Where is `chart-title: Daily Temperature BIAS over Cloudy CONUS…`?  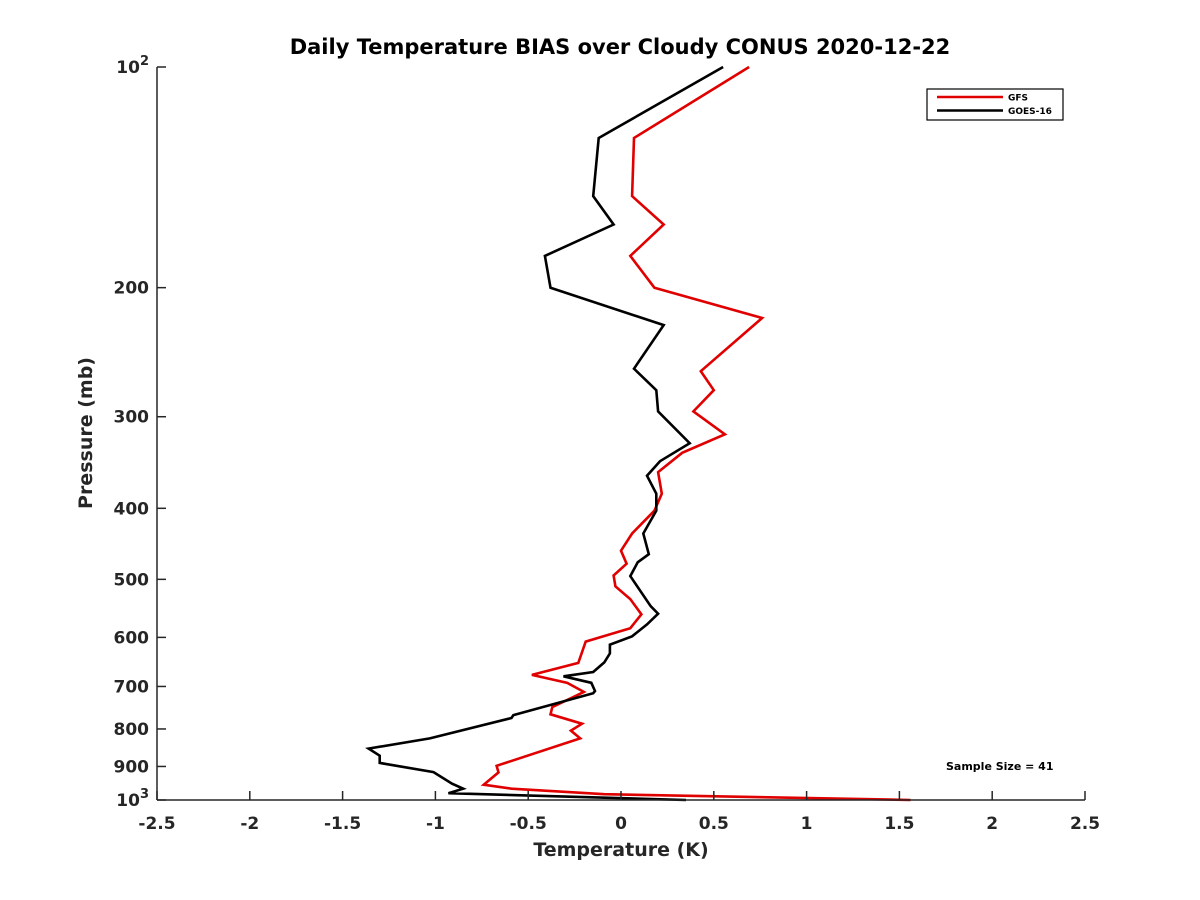 chart-title: Daily Temperature BIAS over Cloudy CONUS… is located at coordinates (620, 47).